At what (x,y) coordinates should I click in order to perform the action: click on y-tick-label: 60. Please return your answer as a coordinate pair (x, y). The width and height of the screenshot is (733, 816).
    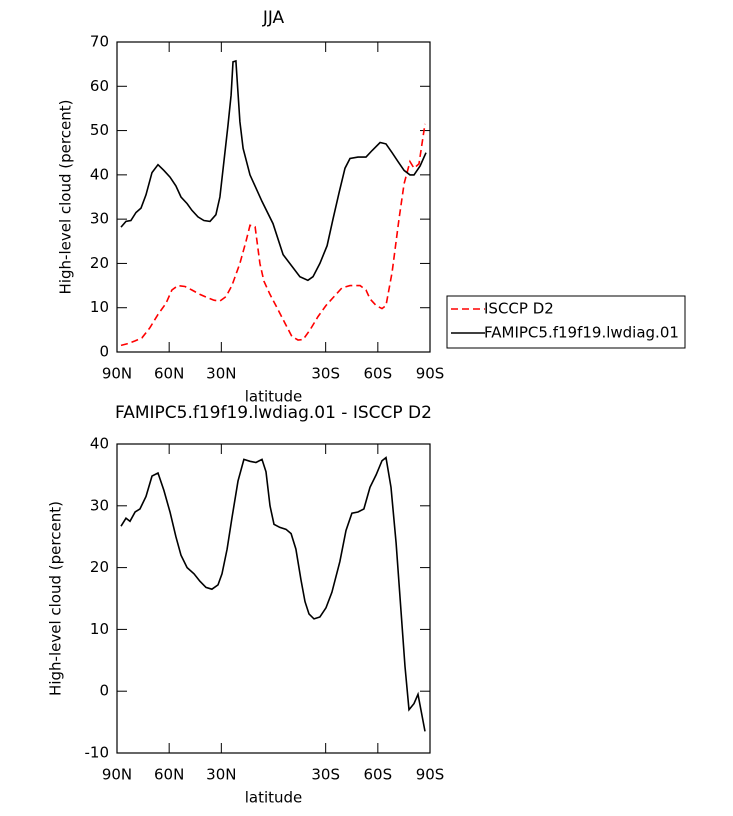
    Looking at the image, I should click on (99, 86).